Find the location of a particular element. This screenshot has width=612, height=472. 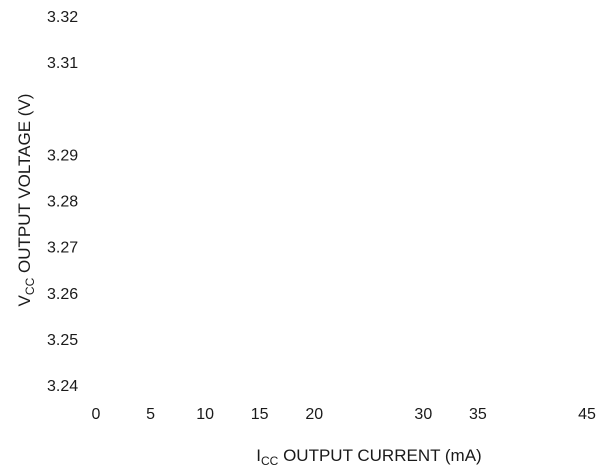

x-tick-label: 15 is located at coordinates (260, 414).